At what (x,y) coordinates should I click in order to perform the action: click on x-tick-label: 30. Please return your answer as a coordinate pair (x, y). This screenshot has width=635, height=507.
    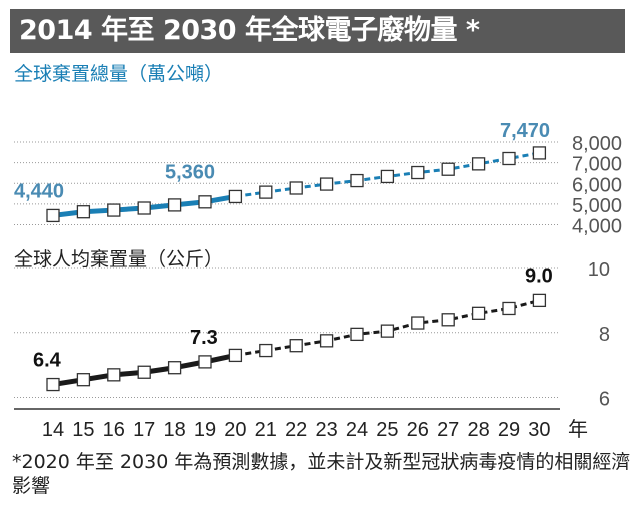
    Looking at the image, I should click on (539, 430).